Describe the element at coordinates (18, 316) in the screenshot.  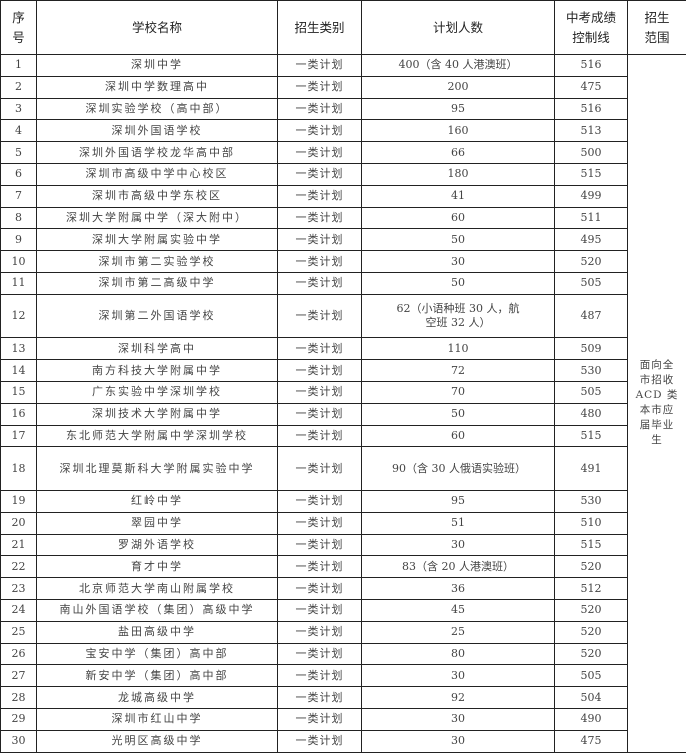
I see `cell-no: 12` at that location.